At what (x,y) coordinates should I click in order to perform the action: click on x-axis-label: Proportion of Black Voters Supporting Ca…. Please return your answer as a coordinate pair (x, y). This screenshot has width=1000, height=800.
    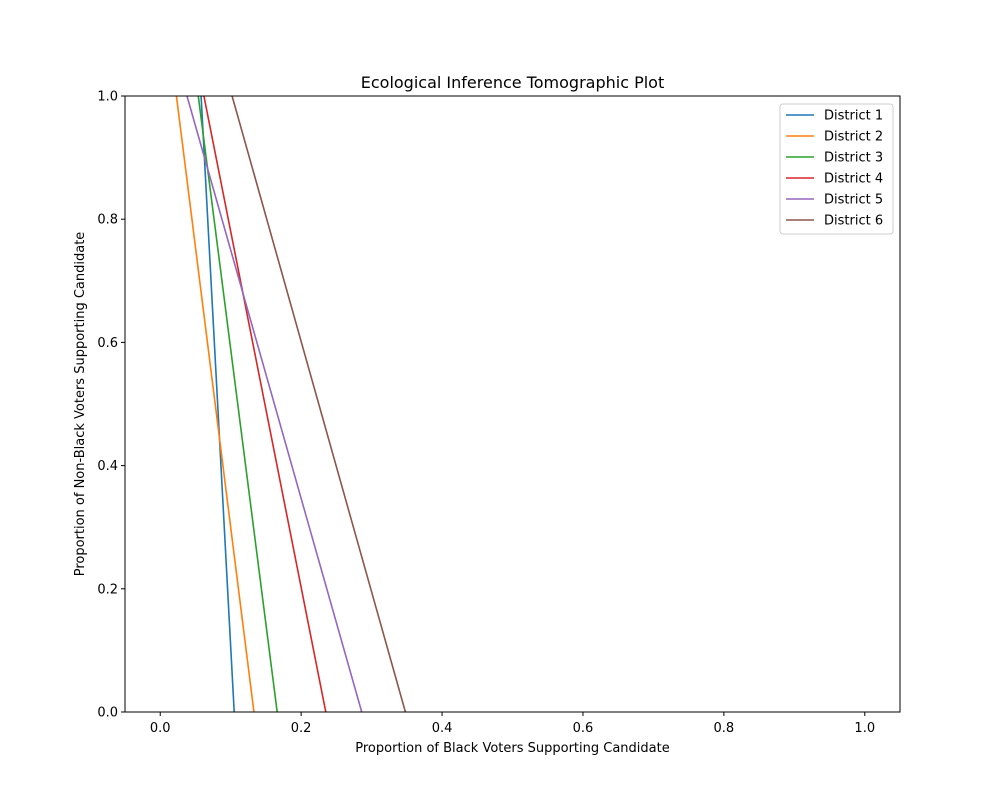
    Looking at the image, I should click on (512, 748).